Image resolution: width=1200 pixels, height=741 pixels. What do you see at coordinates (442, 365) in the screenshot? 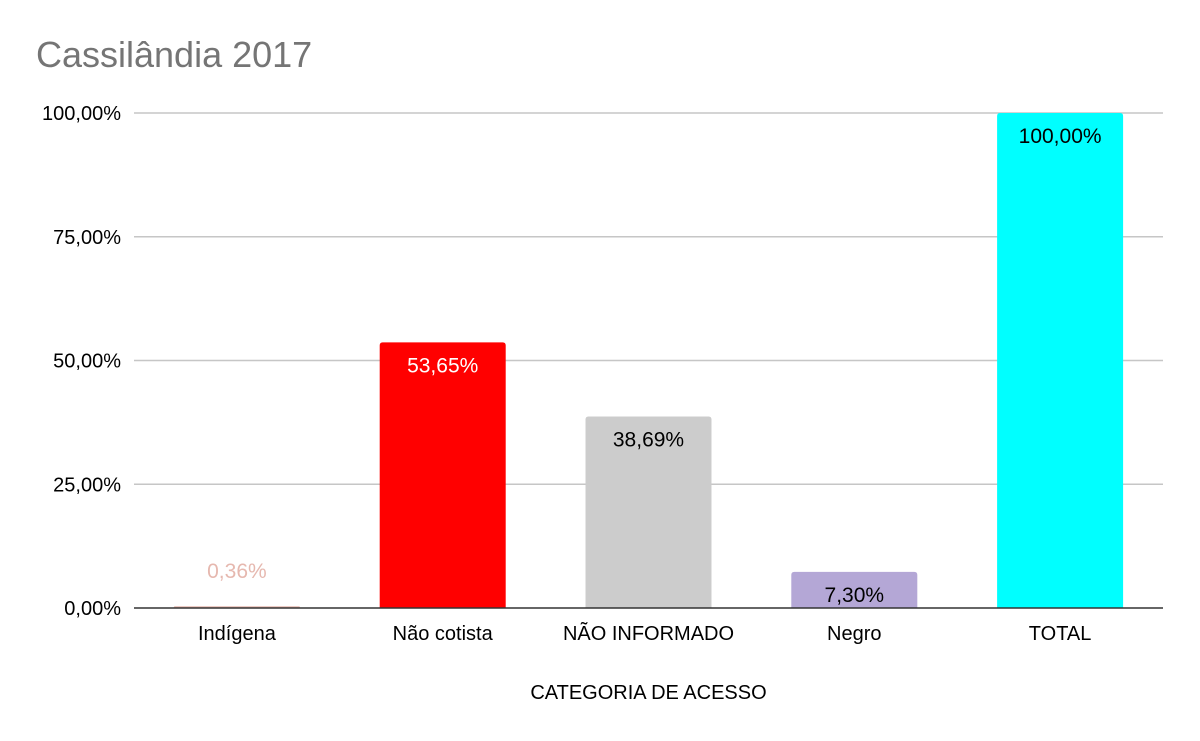
I see `data-label: 53,65%` at bounding box center [442, 365].